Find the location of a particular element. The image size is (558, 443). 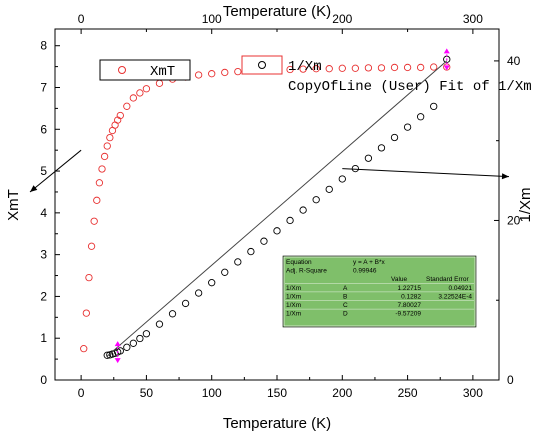

fit-table-equation-label: Equation is located at coordinates (299, 262).